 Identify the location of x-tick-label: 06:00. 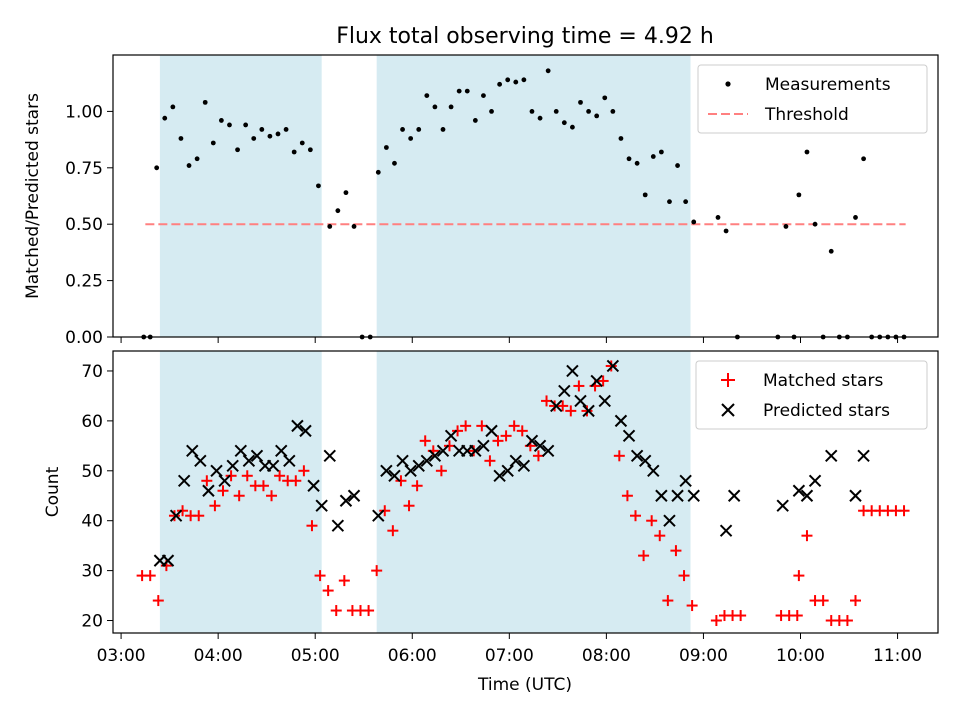
(412, 656).